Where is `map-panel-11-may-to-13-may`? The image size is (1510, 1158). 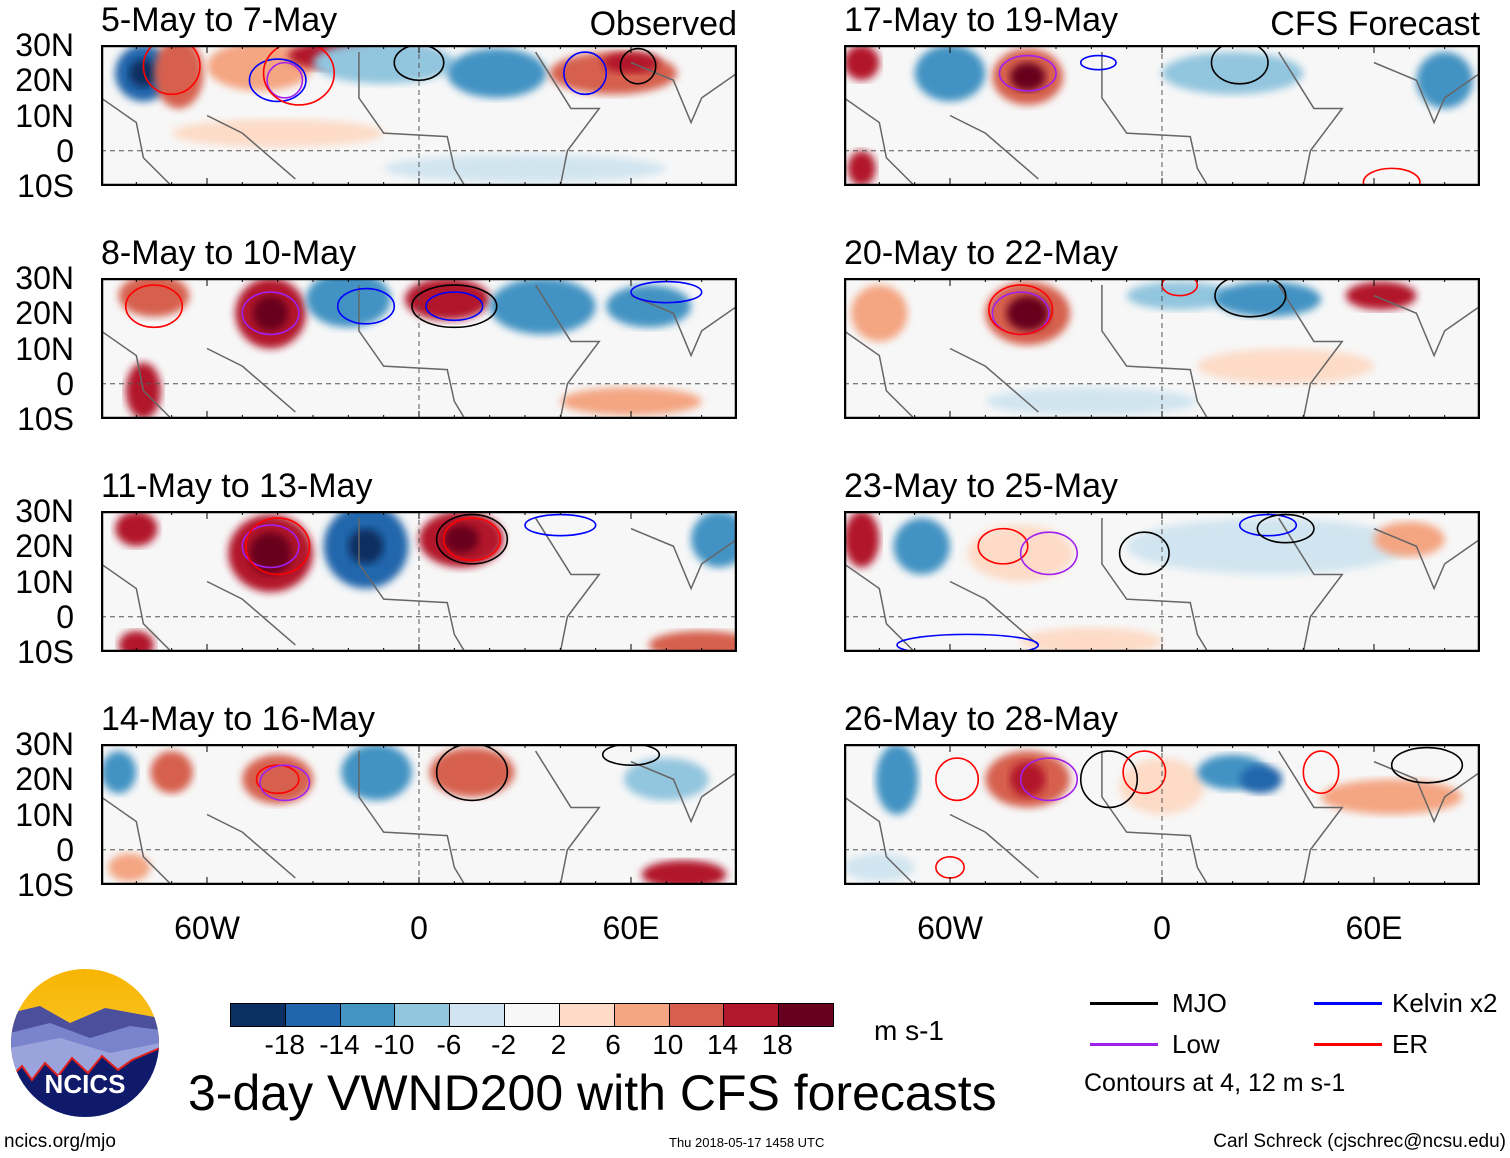 map-panel-11-may-to-13-may is located at coordinates (419, 581).